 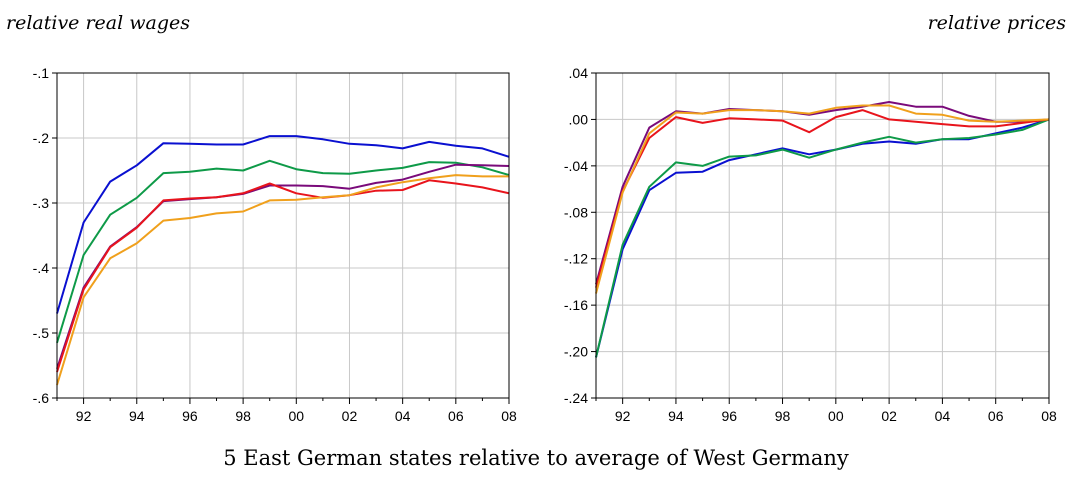 I want to click on prices-x-tick-label: 94, so click(x=676, y=416).